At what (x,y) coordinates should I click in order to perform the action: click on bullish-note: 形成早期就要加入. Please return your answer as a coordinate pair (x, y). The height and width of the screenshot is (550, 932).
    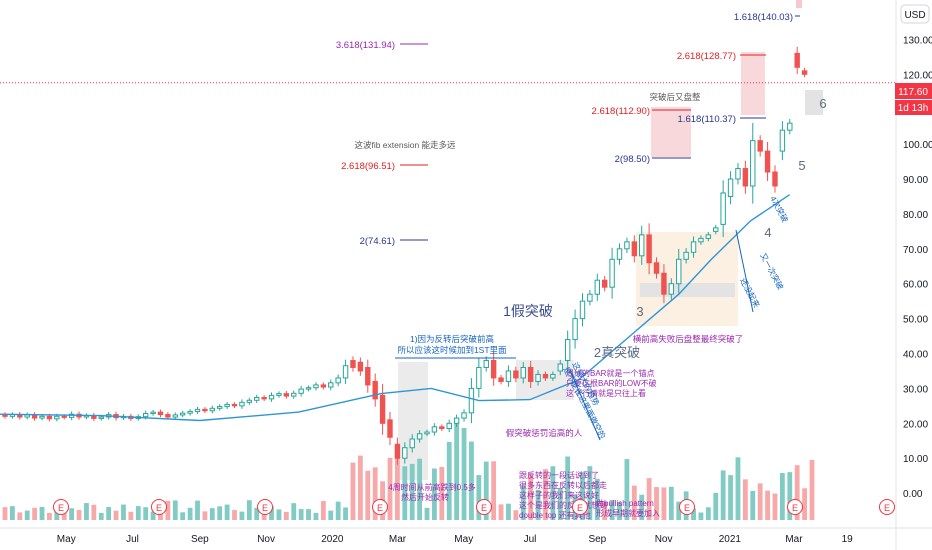
    Looking at the image, I should click on (628, 513).